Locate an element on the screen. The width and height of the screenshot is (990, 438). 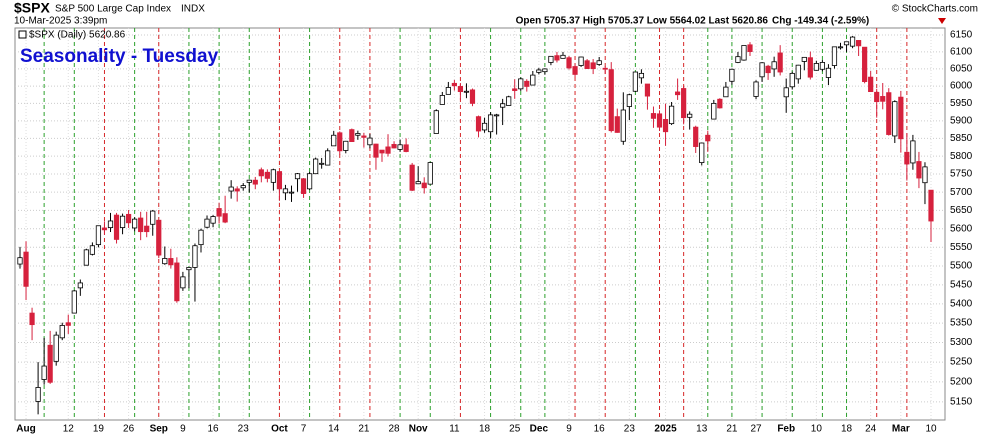
x-tick-label: 7 is located at coordinates (304, 429).